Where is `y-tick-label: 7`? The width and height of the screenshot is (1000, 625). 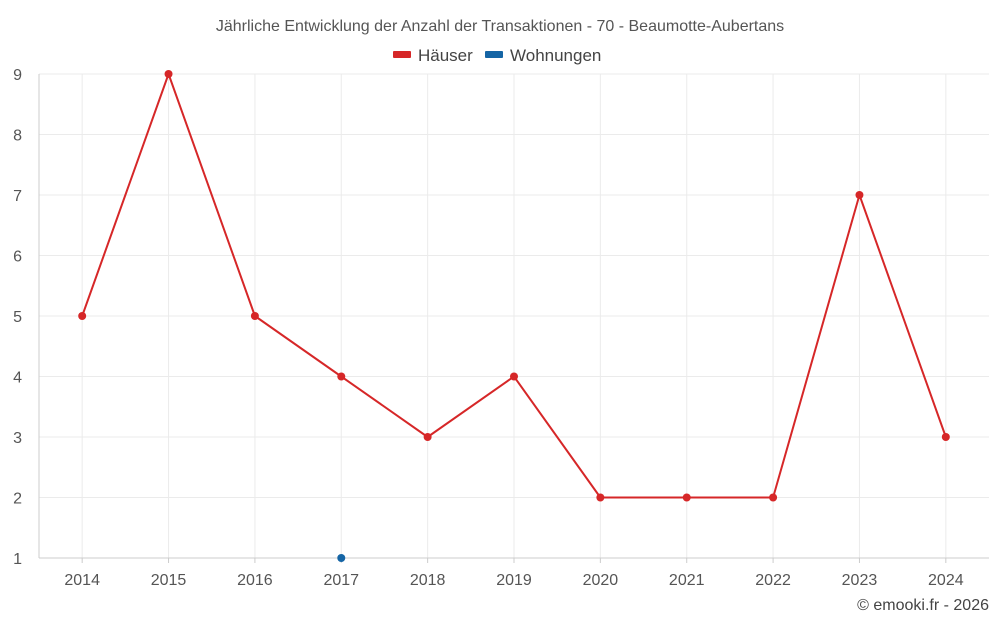 y-tick-label: 7 is located at coordinates (17, 196).